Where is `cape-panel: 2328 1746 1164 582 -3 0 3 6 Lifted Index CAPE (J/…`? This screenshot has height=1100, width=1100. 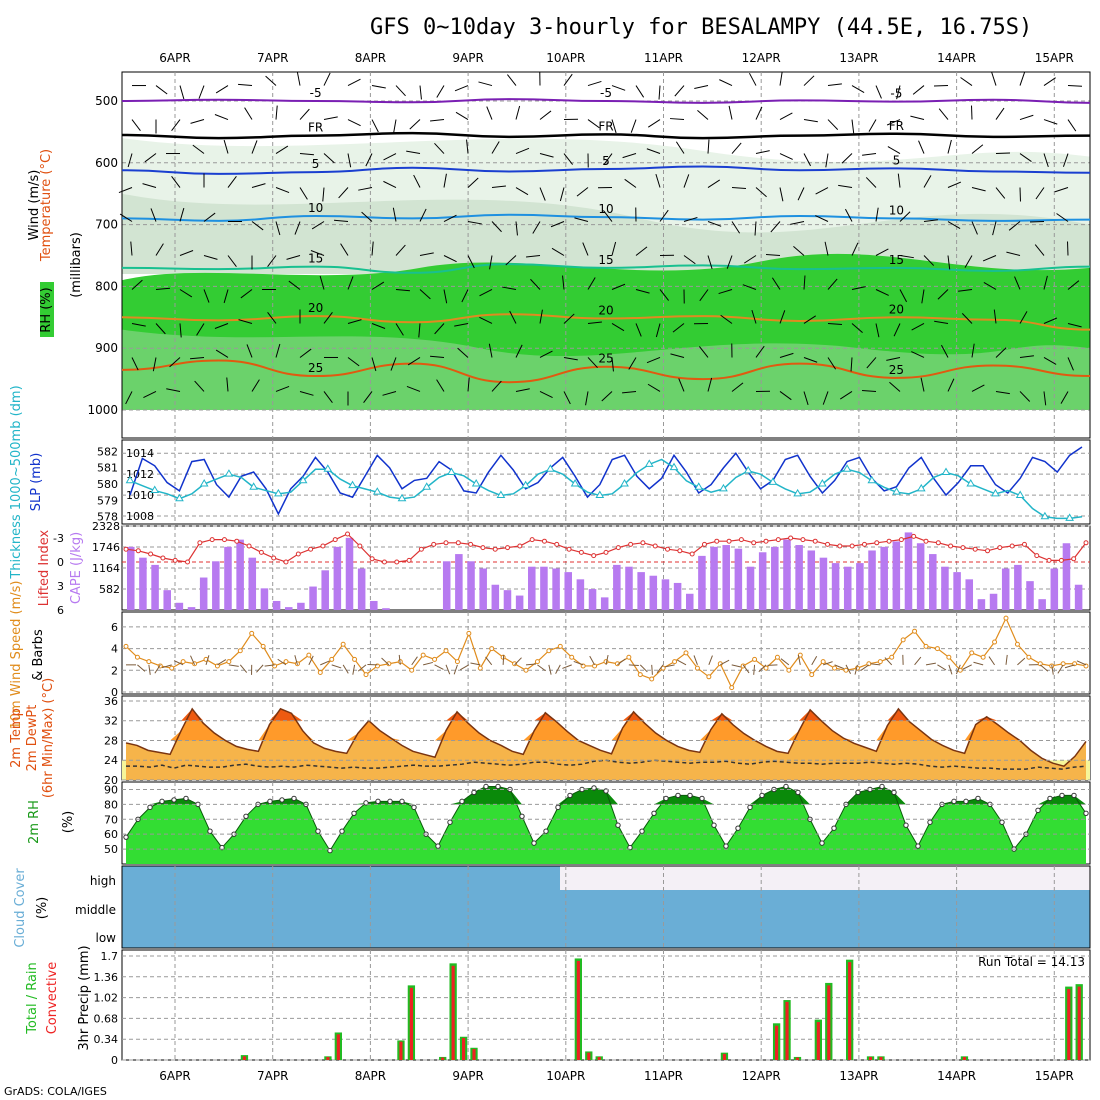
cape-panel: 2328 1746 1164 582 -3 0 3 6 Lifted Index CAPE (J/… is located at coordinates (564, 568).